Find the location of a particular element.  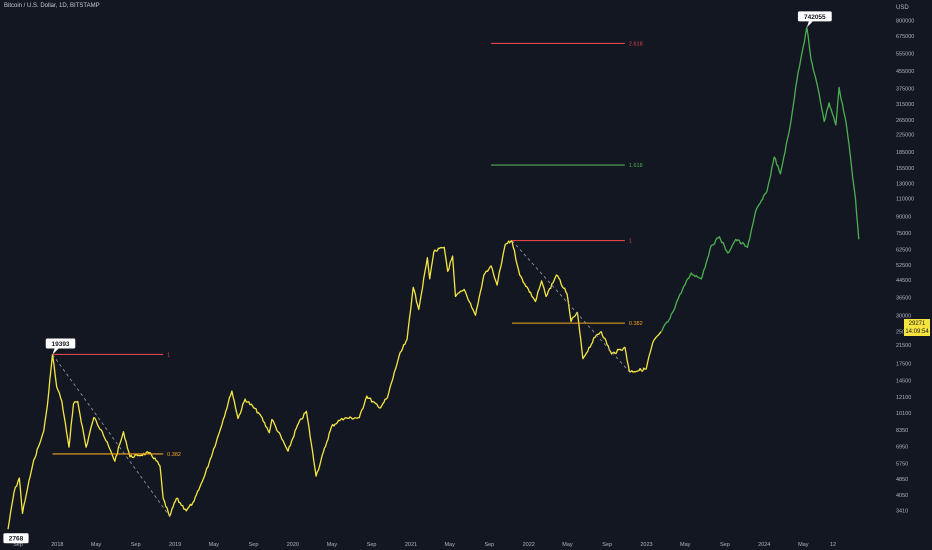

x-tick-label: 2022 is located at coordinates (529, 545).